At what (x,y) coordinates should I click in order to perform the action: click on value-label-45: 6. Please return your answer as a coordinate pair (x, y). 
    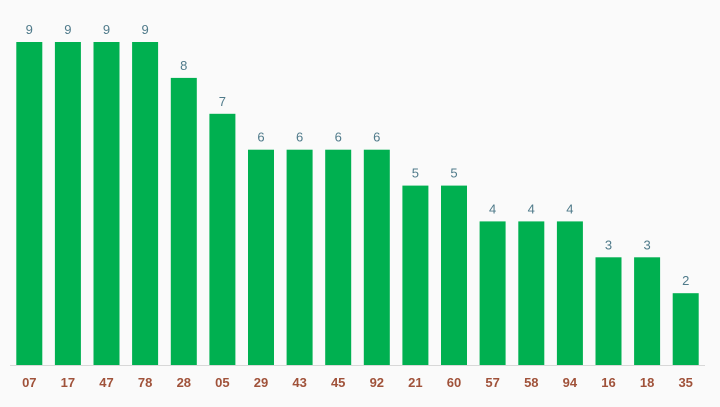
    Looking at the image, I should click on (338, 137).